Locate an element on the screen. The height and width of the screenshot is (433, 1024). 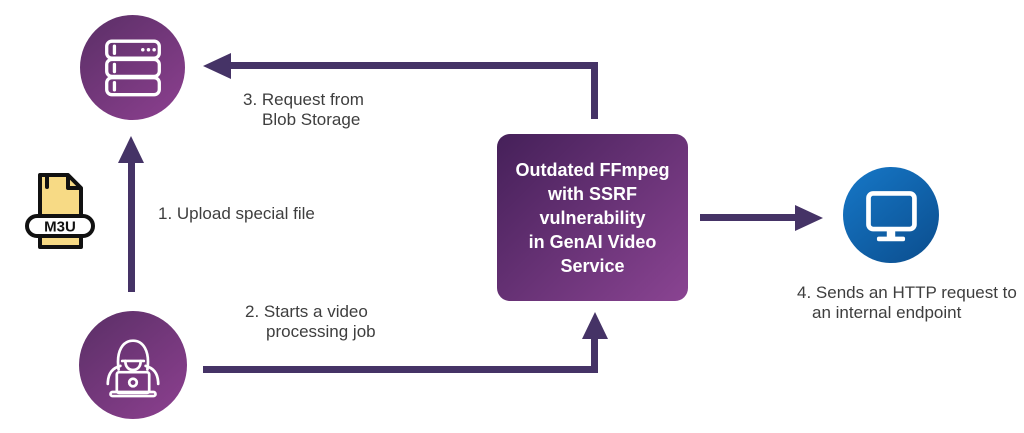
arrow-start-job-shaft-horizontal is located at coordinates (400, 369).